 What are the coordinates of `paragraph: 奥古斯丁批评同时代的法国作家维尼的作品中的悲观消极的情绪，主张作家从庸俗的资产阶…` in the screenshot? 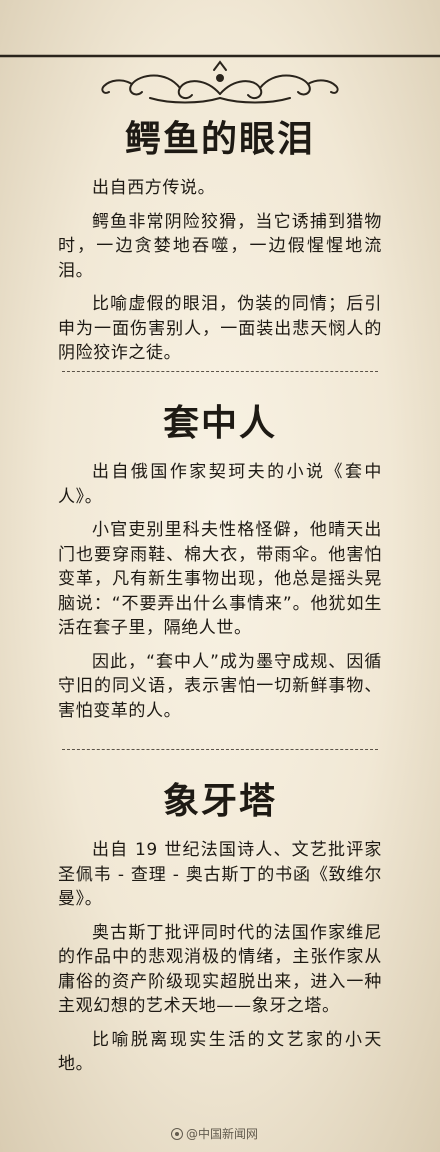 It's located at (220, 969).